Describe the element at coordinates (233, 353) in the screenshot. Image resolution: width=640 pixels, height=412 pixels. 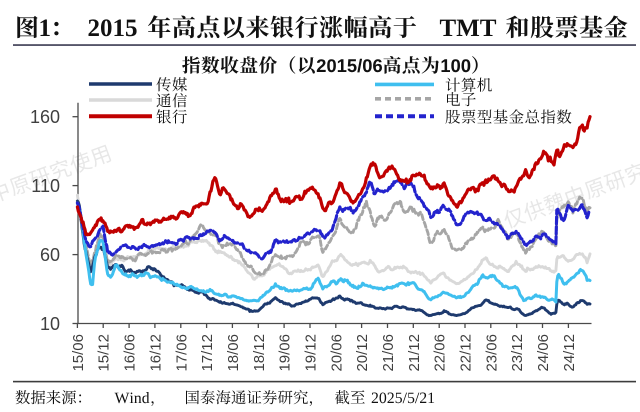
I see `svg-text: 18/06` at that location.